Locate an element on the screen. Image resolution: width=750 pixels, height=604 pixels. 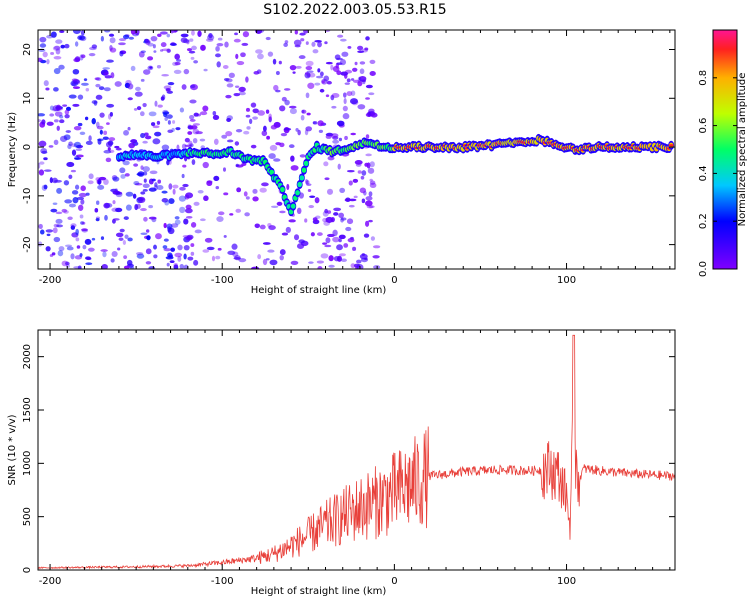
snr-y-tick-label: 1500 is located at coordinates (27, 409).